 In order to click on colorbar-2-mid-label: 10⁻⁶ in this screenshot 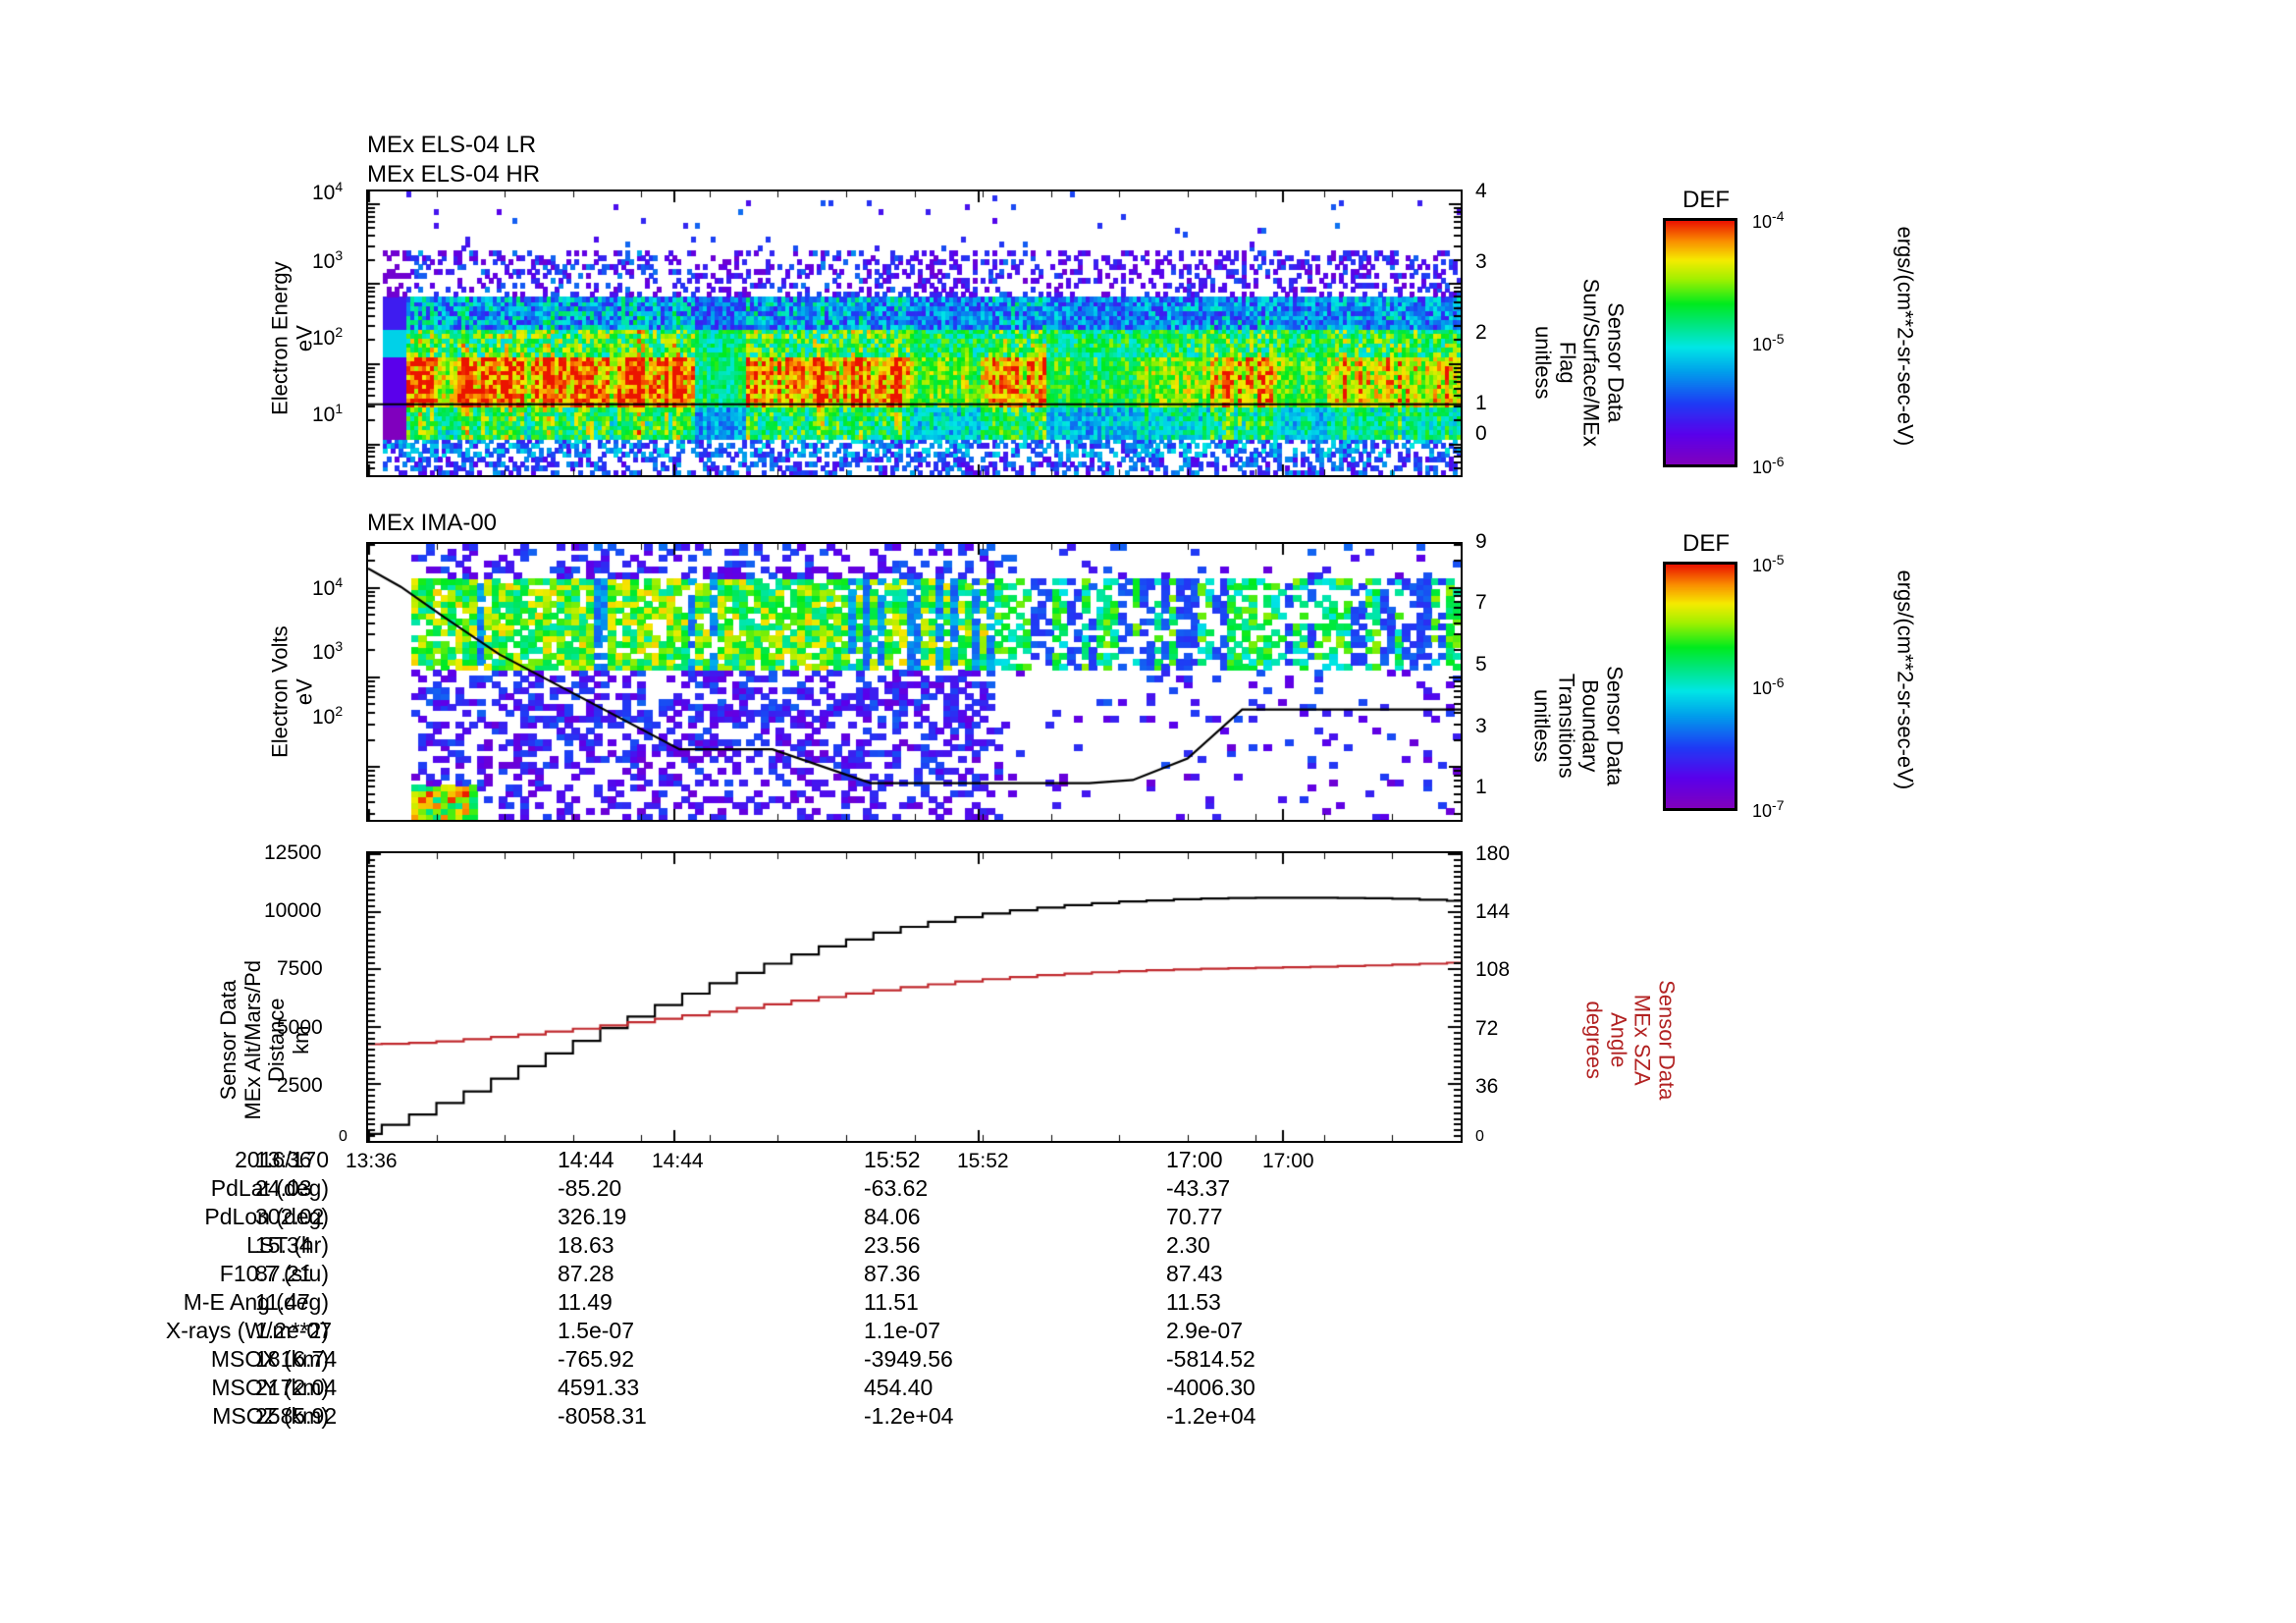, I will do `click(1768, 686)`.